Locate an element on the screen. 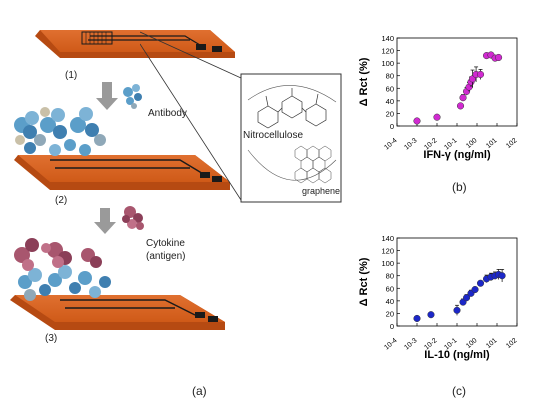 The image size is (550, 406). il10-y-tick-label: 120 is located at coordinates (387, 251).